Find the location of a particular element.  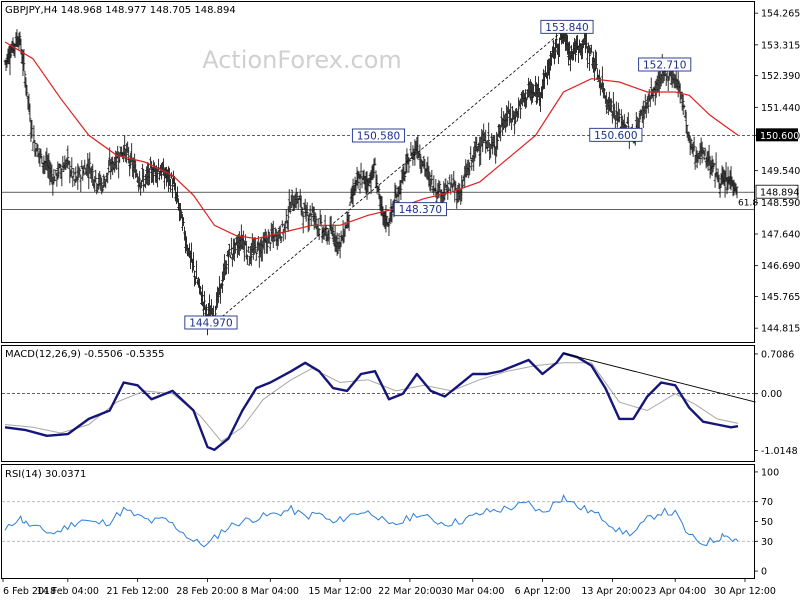

annotation-label: 144.970 is located at coordinates (210, 324).